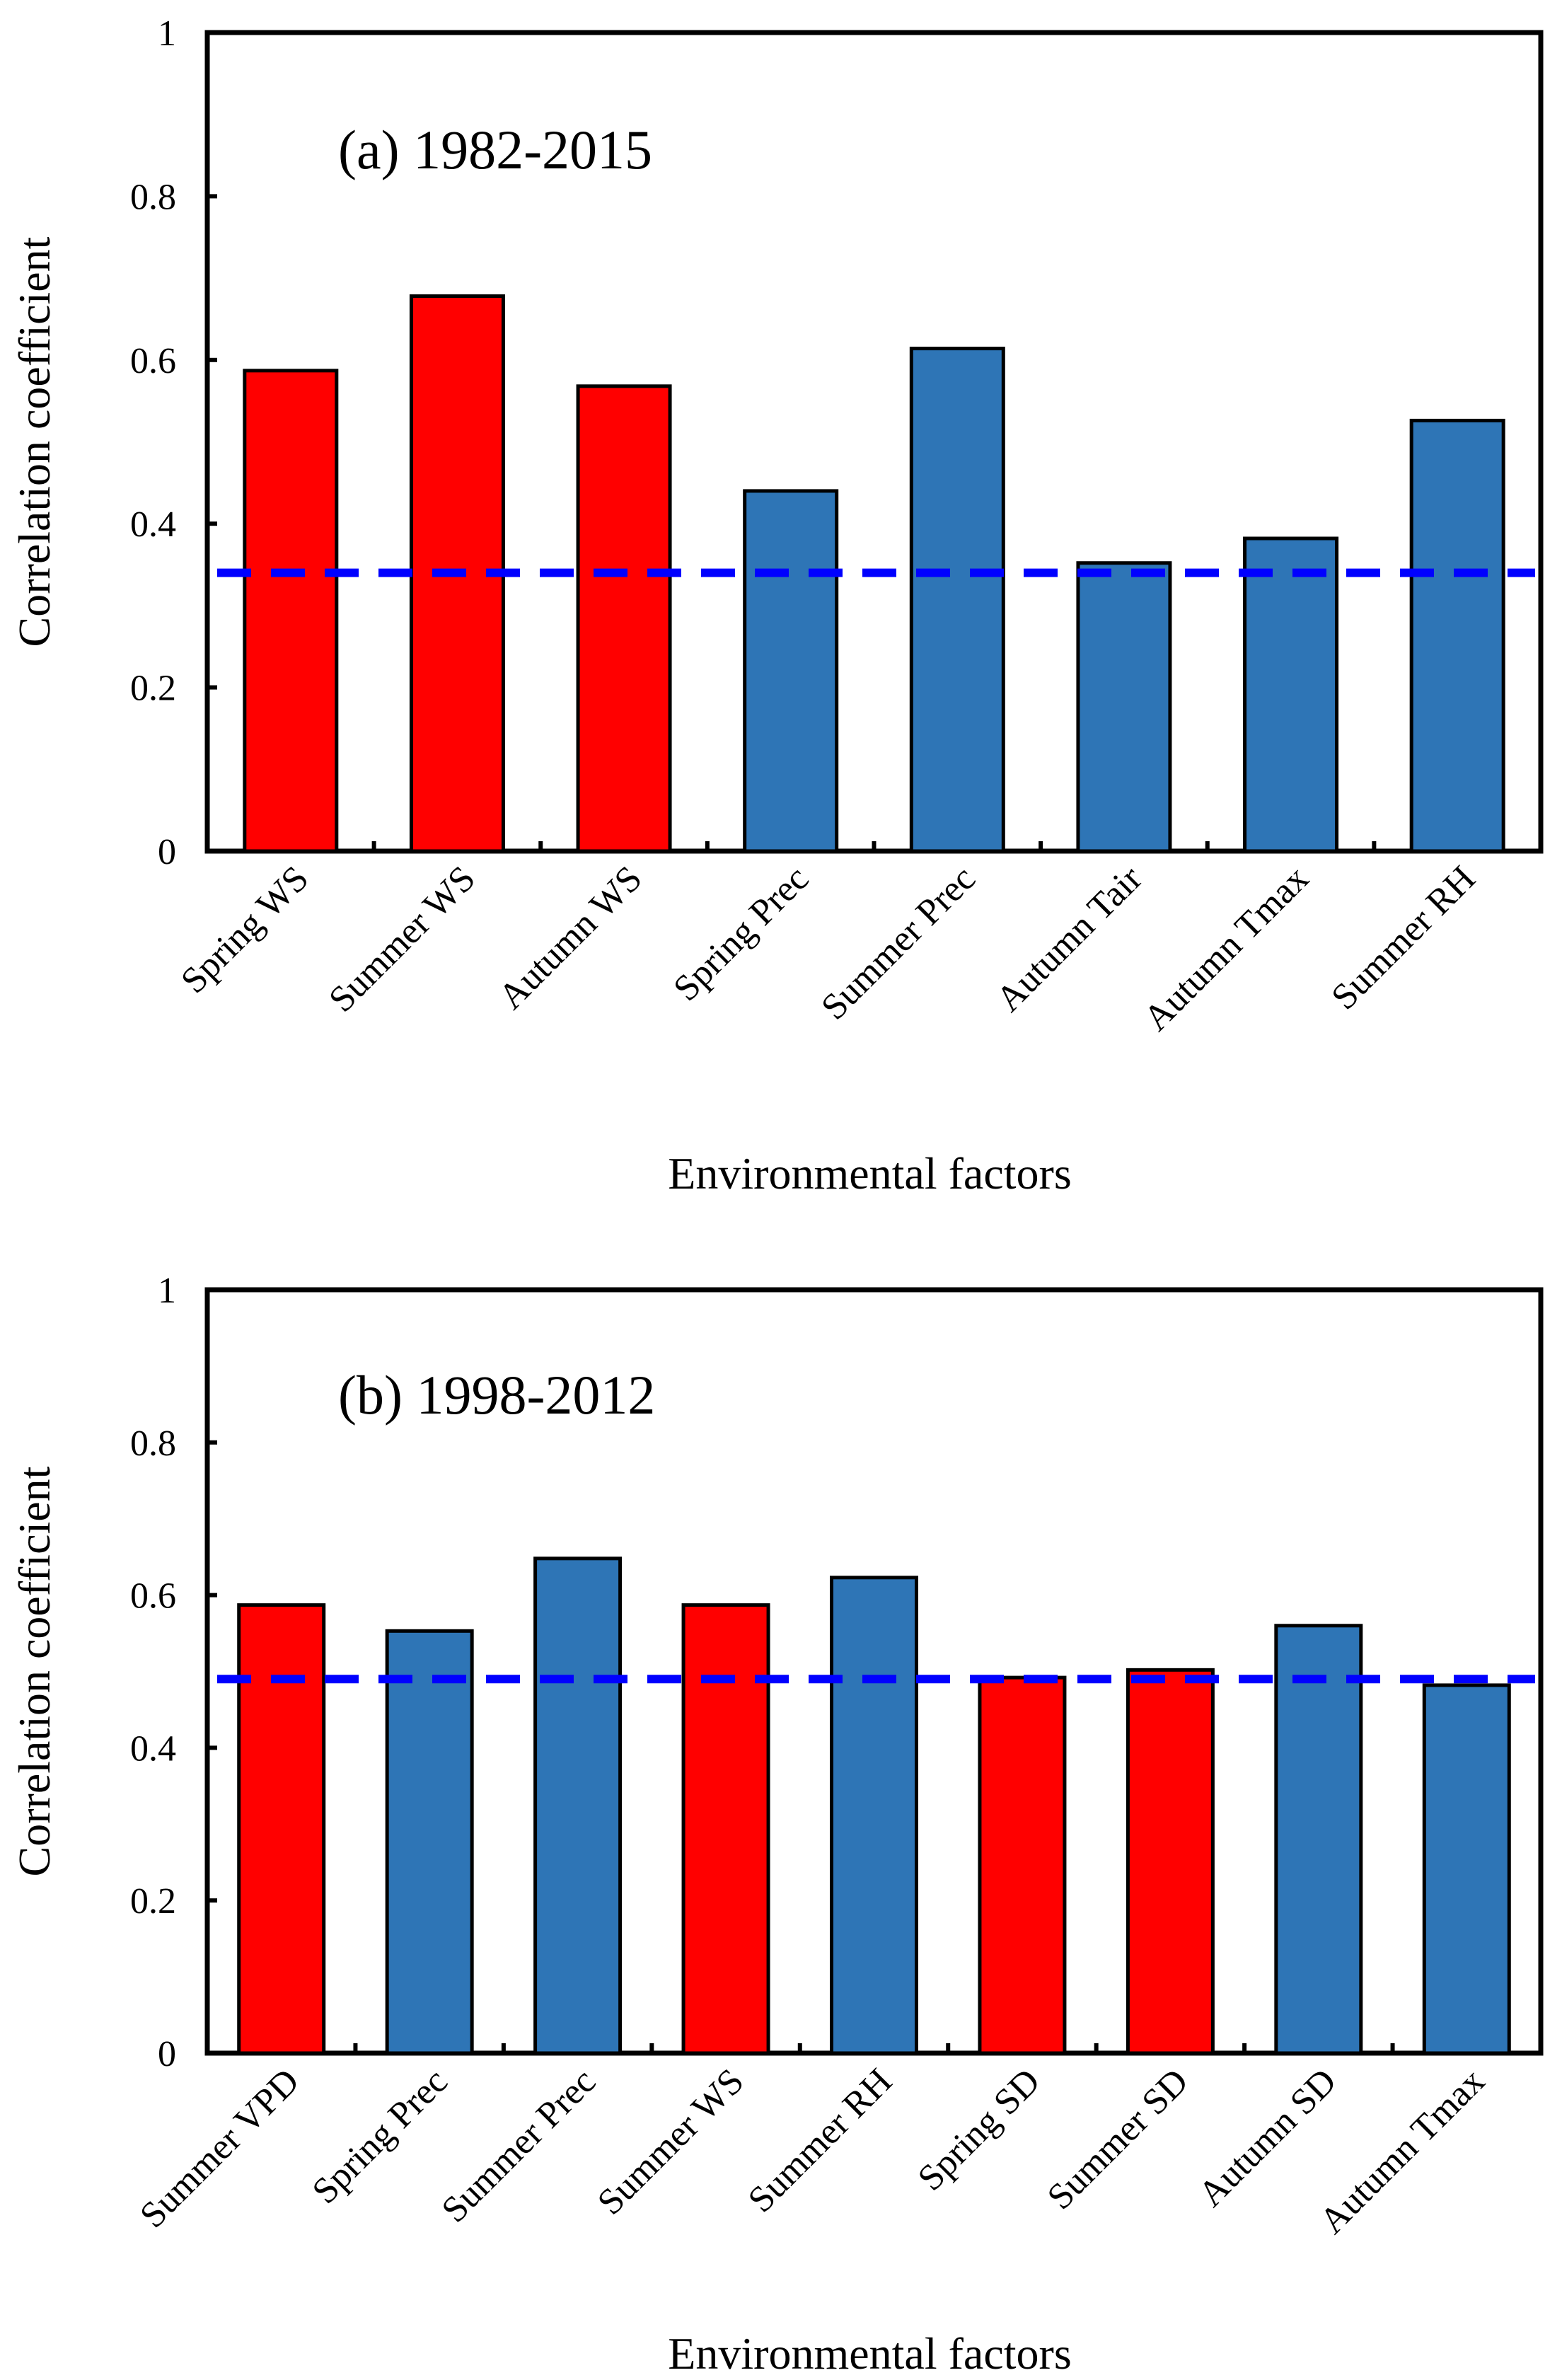 The width and height of the screenshot is (1562, 2380). Describe the element at coordinates (869, 2353) in the screenshot. I see `panel-b-x-axis-title: Environmental factors` at that location.